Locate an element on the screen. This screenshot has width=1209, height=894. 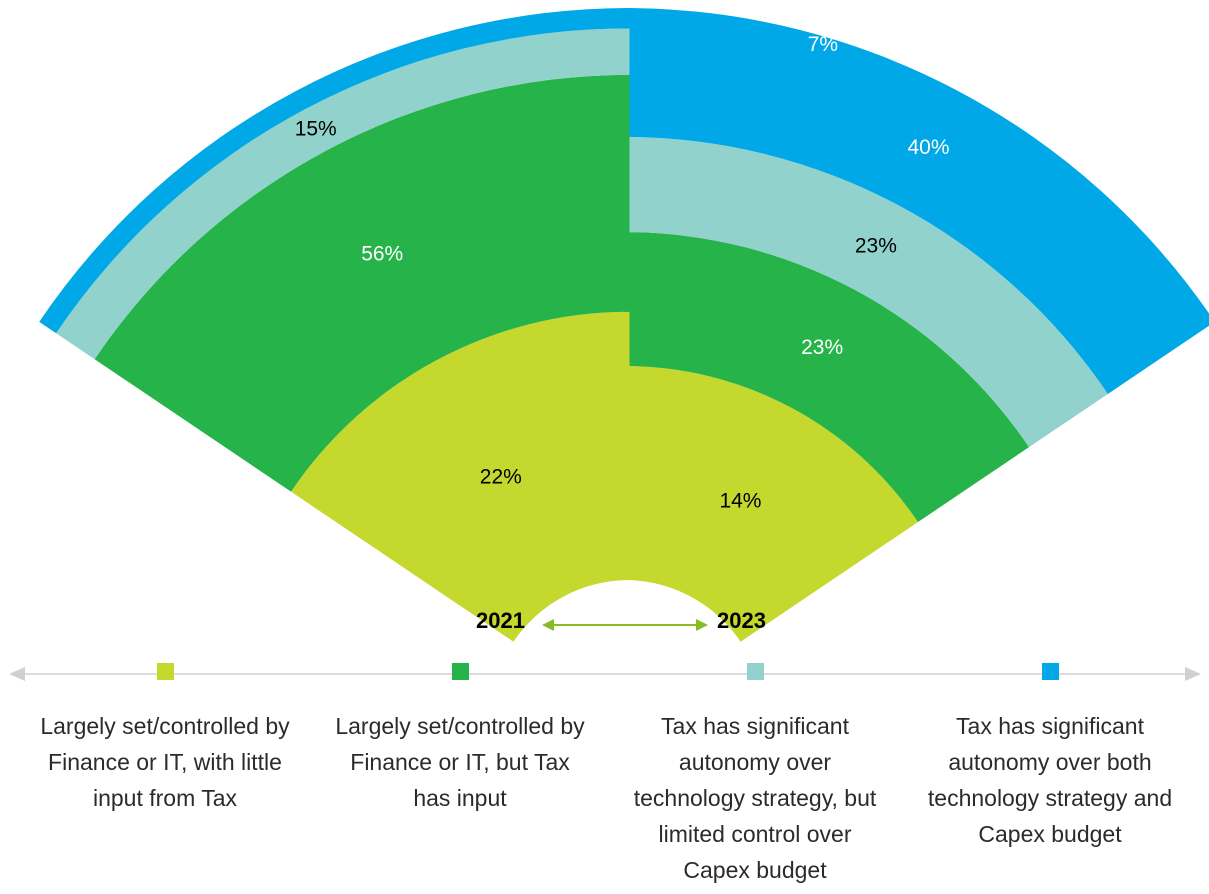
data-label-2023-2: 15% is located at coordinates (316, 128).